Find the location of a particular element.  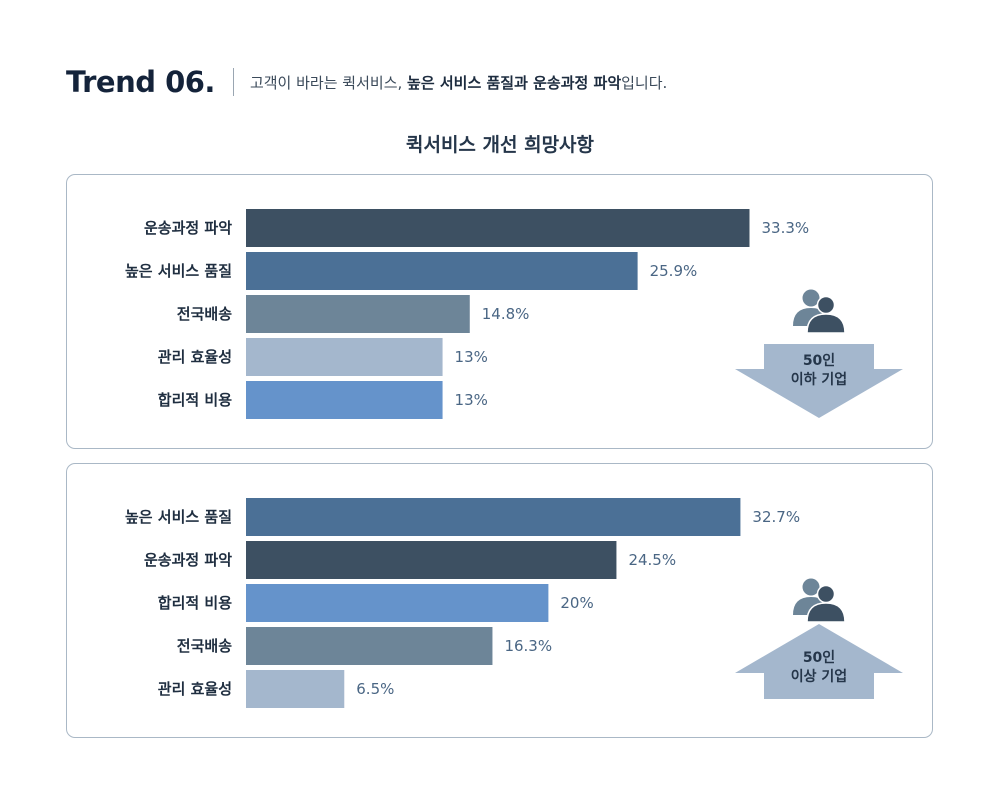

arrow-down-icon is located at coordinates (819, 381).